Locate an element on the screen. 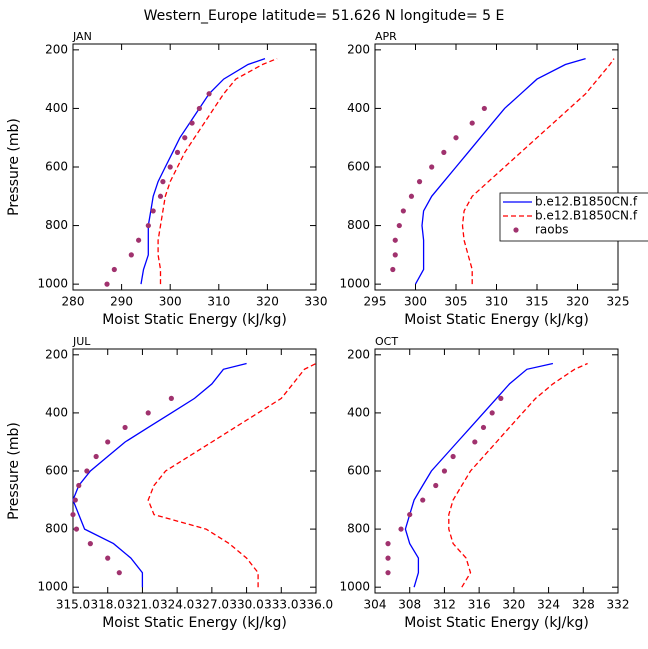  x-tick-label: 305 is located at coordinates (456, 302).